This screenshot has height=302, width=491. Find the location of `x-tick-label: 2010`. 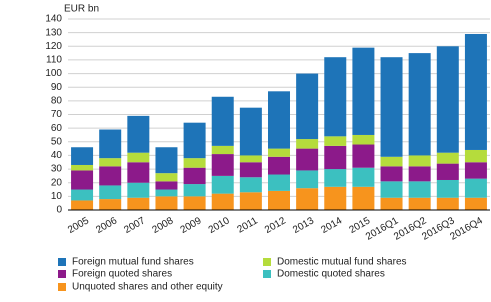

x-tick-label: 2010 is located at coordinates (219, 225).